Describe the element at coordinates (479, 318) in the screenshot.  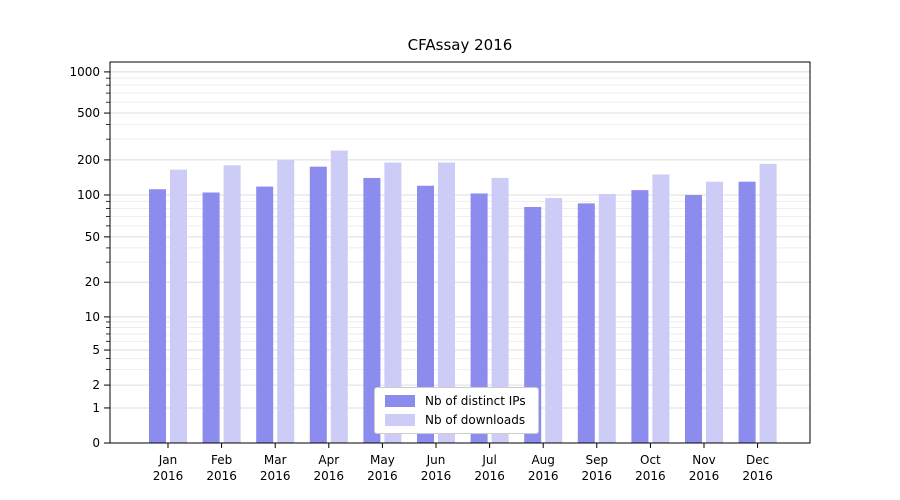
I see `bar-distinct-ips-jul` at that location.